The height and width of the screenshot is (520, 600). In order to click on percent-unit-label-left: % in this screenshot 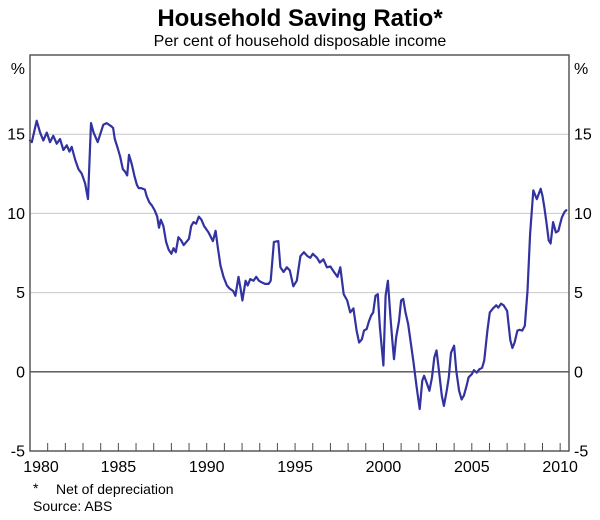, I will do `click(18, 69)`.